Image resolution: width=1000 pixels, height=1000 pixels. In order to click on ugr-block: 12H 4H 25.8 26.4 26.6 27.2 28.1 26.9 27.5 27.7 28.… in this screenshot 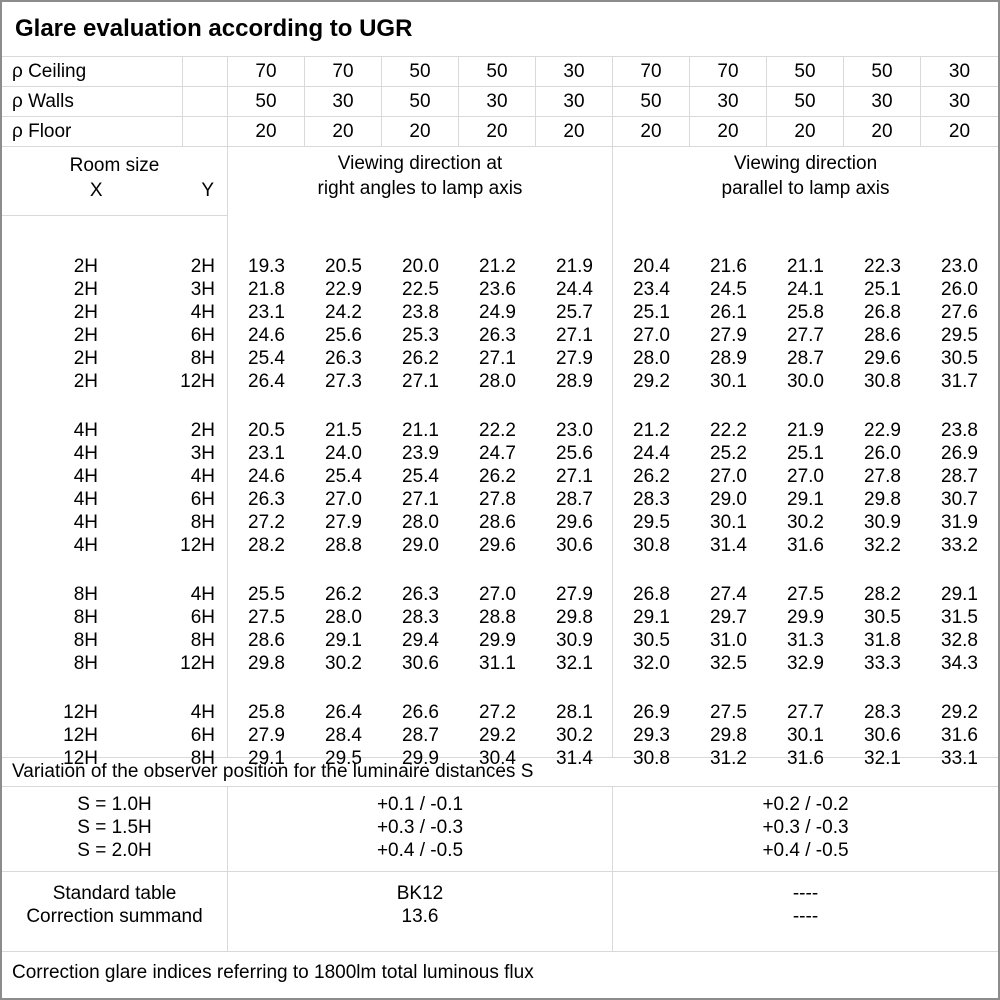, I will do `click(500, 735)`.